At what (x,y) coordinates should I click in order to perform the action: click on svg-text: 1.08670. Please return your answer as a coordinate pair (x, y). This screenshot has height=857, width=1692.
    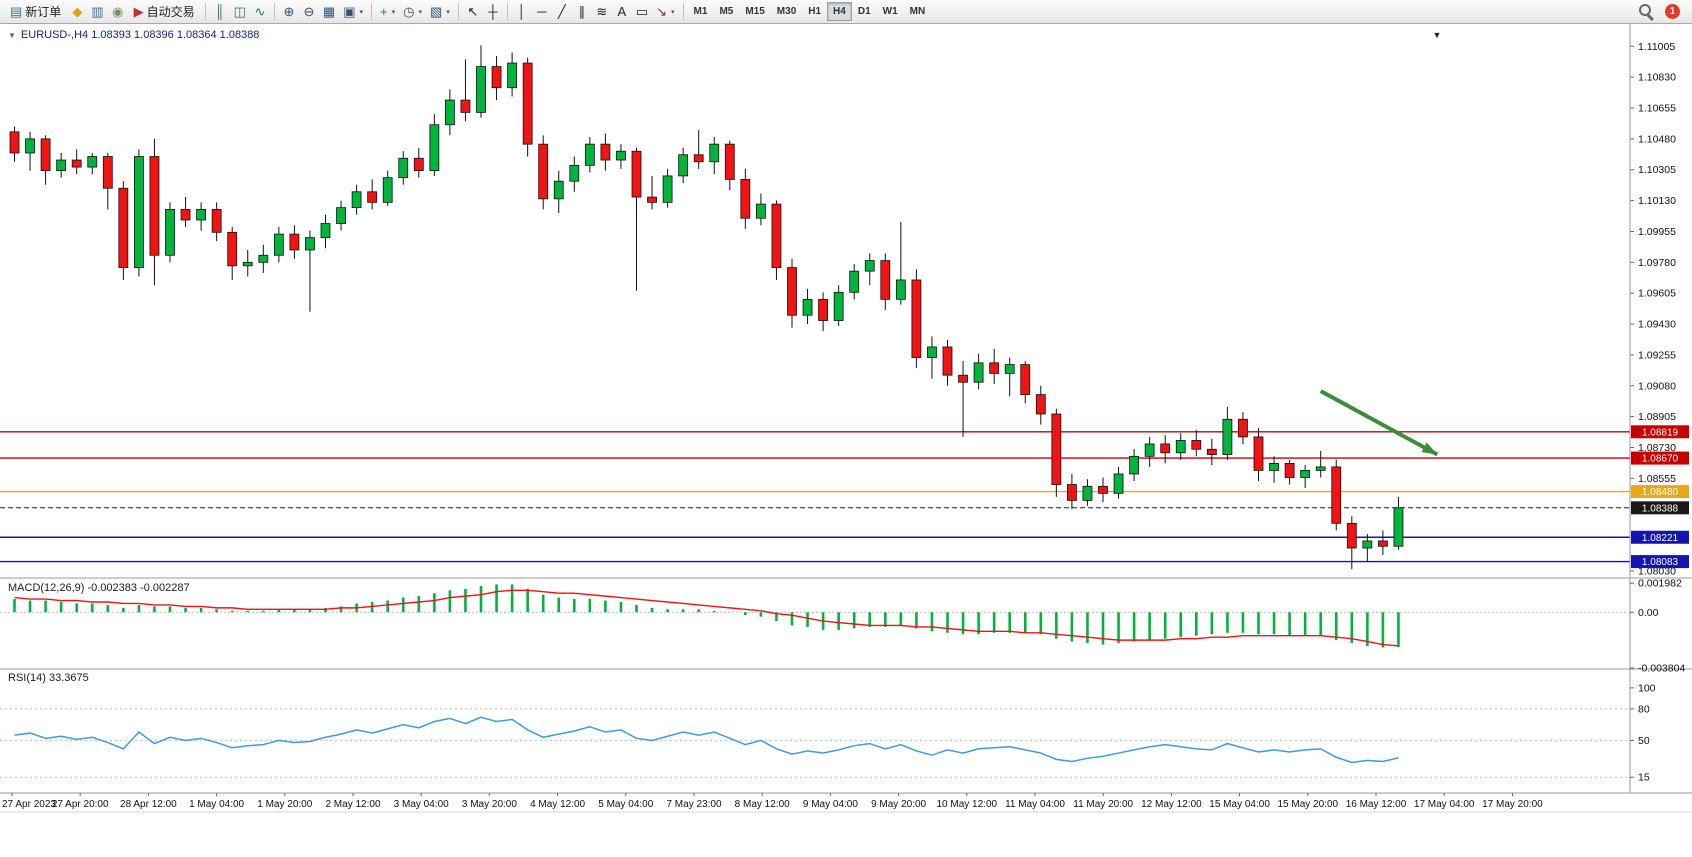
    Looking at the image, I should click on (1660, 459).